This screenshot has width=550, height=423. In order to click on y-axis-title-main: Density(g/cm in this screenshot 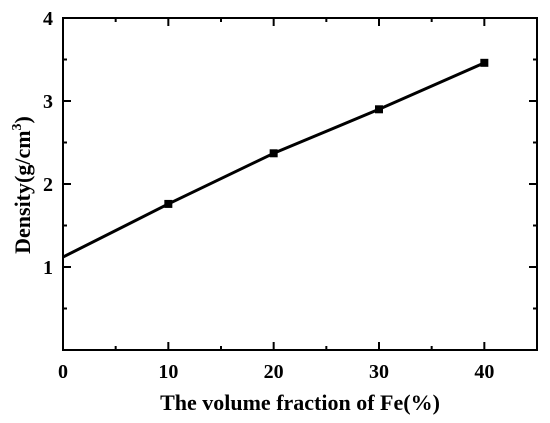, I will do `click(22, 191)`.